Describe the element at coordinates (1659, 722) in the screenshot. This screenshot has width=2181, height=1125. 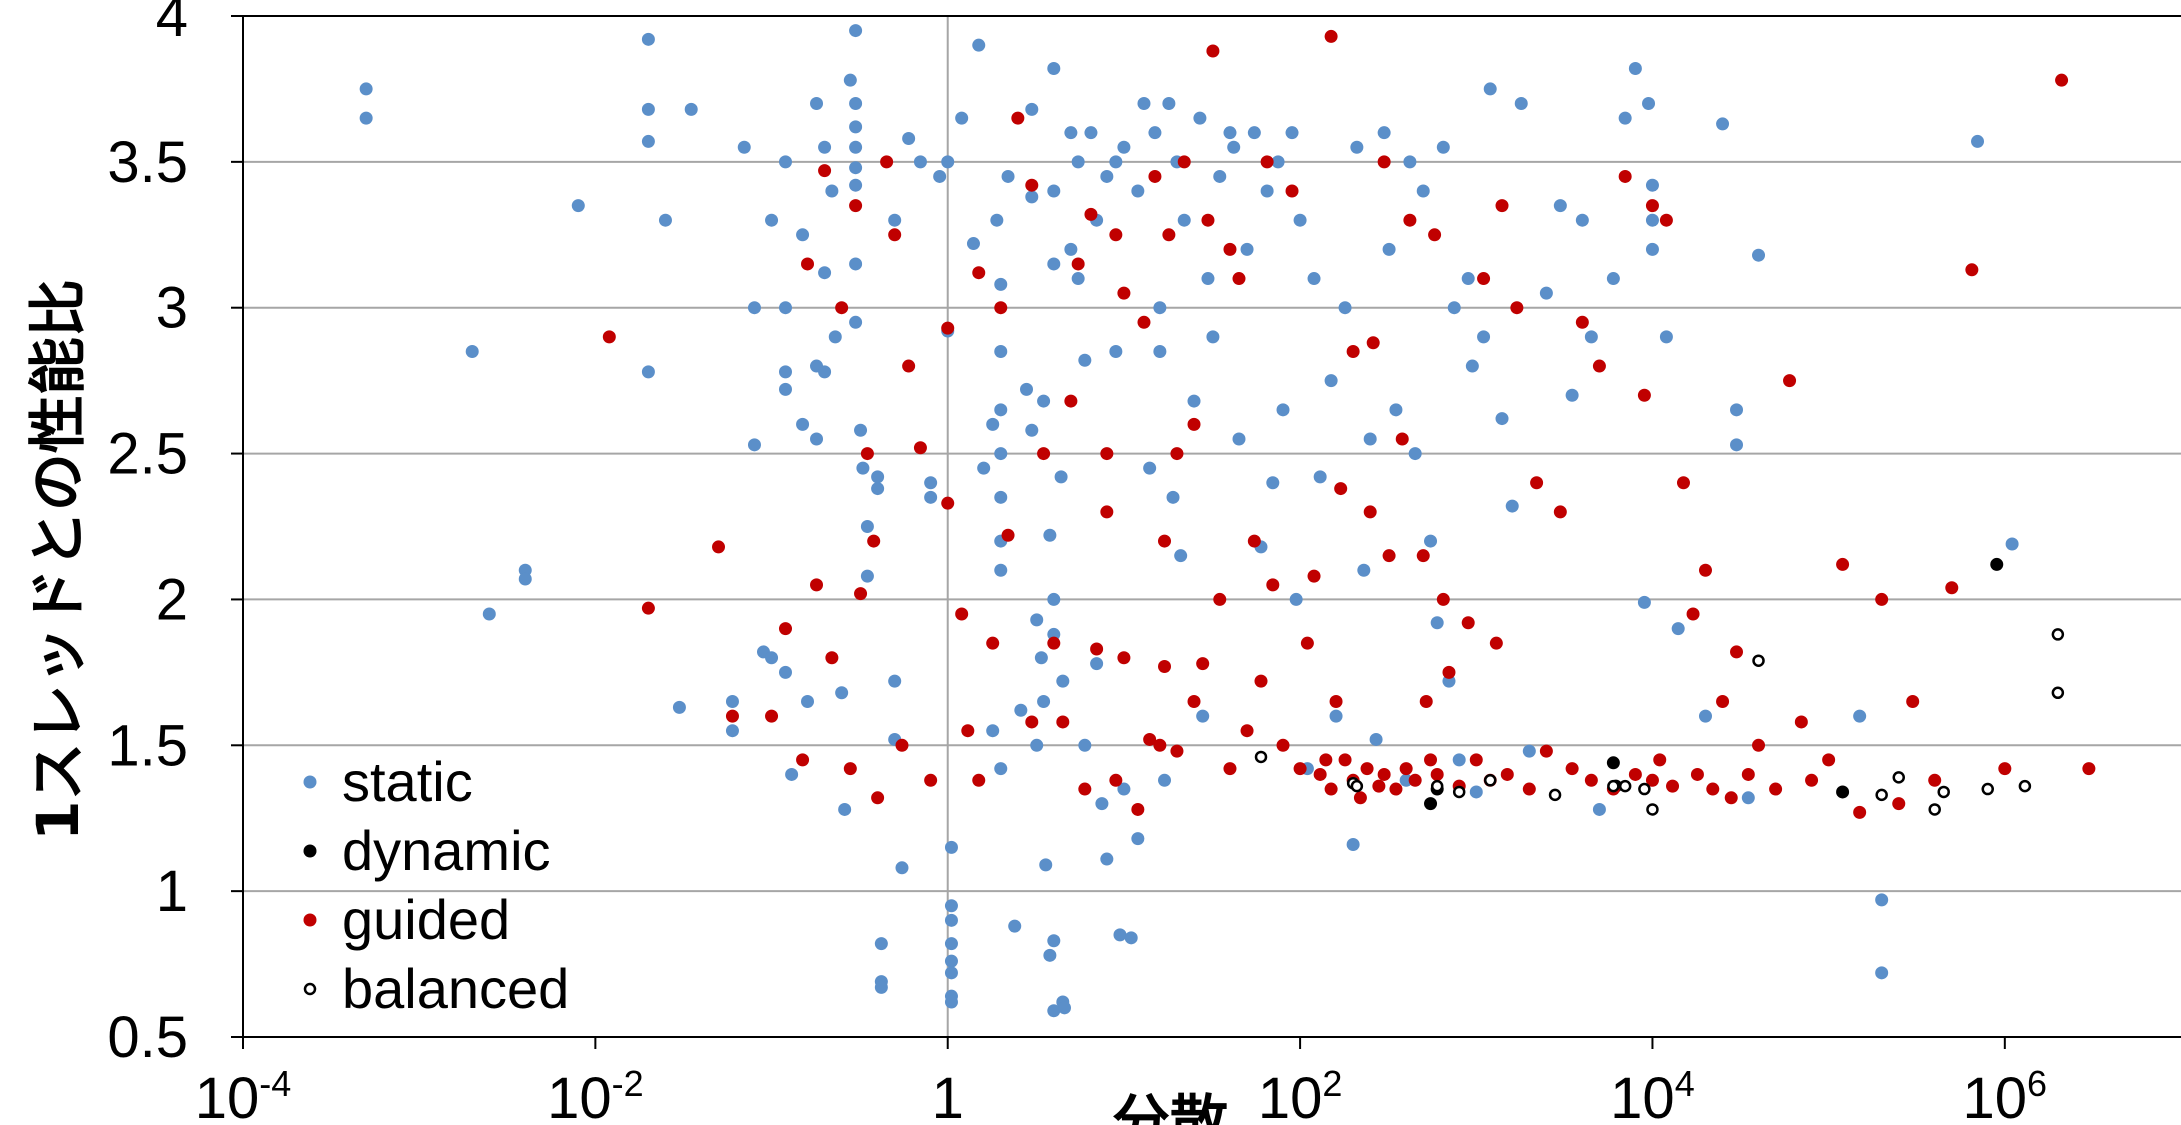
I see `series-balanced` at that location.